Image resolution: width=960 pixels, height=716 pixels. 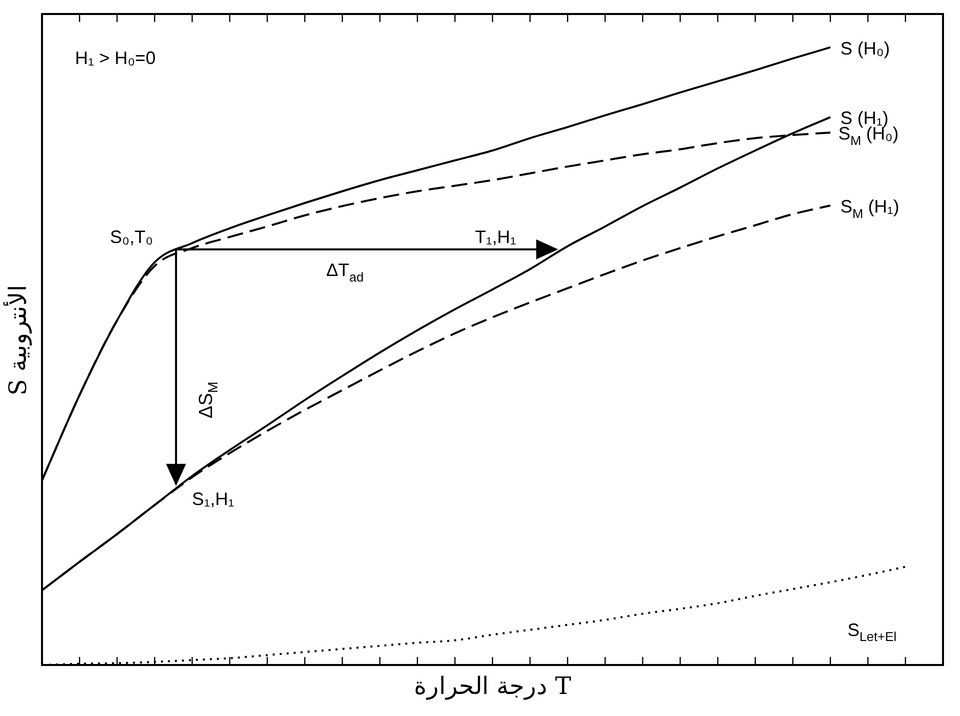 What do you see at coordinates (115, 58) in the screenshot?
I see `annotation: H₁ > H₀=0` at bounding box center [115, 58].